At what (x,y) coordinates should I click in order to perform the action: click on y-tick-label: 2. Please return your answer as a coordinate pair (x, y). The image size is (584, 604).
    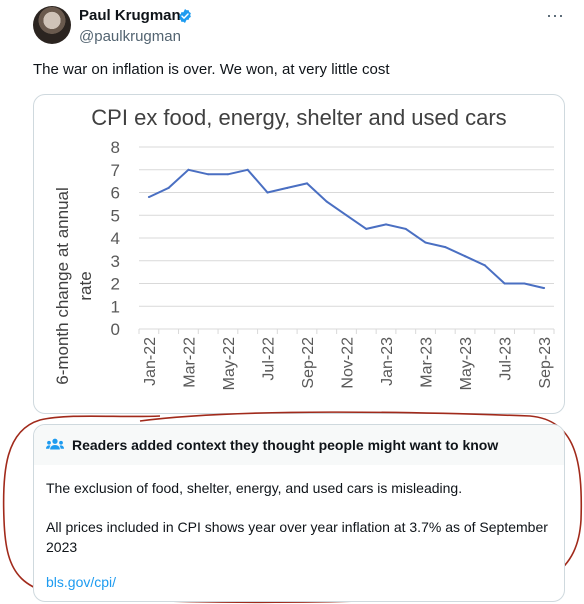
    Looking at the image, I should click on (115, 284).